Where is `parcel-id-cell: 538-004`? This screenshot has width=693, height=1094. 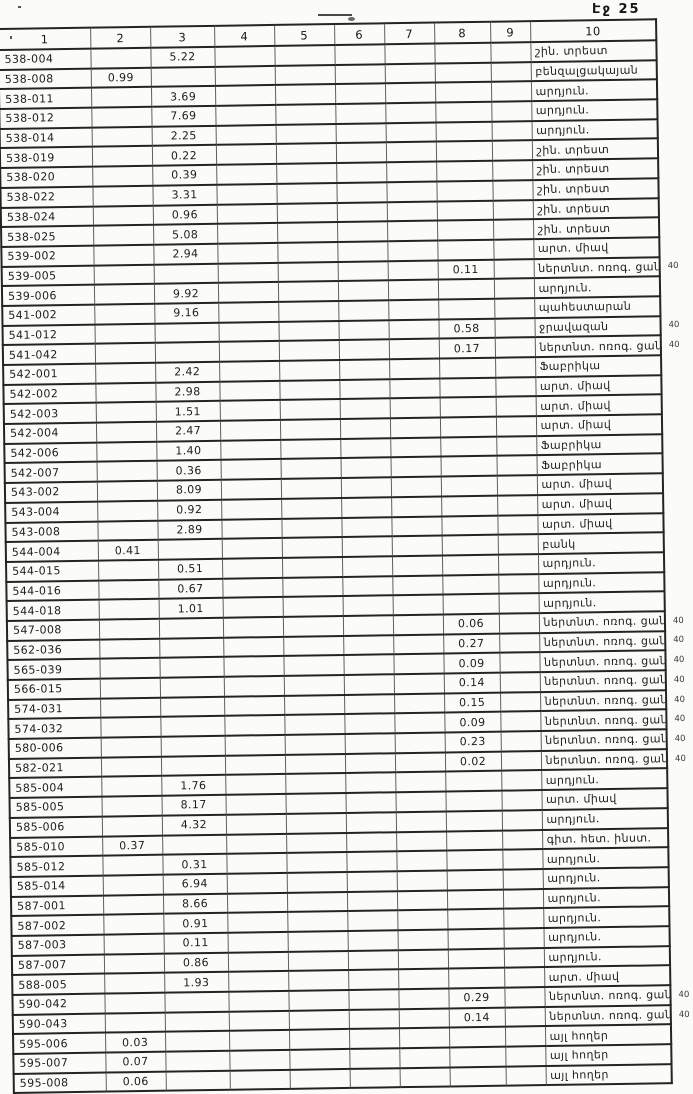 parcel-id-cell: 538-004 is located at coordinates (45, 59).